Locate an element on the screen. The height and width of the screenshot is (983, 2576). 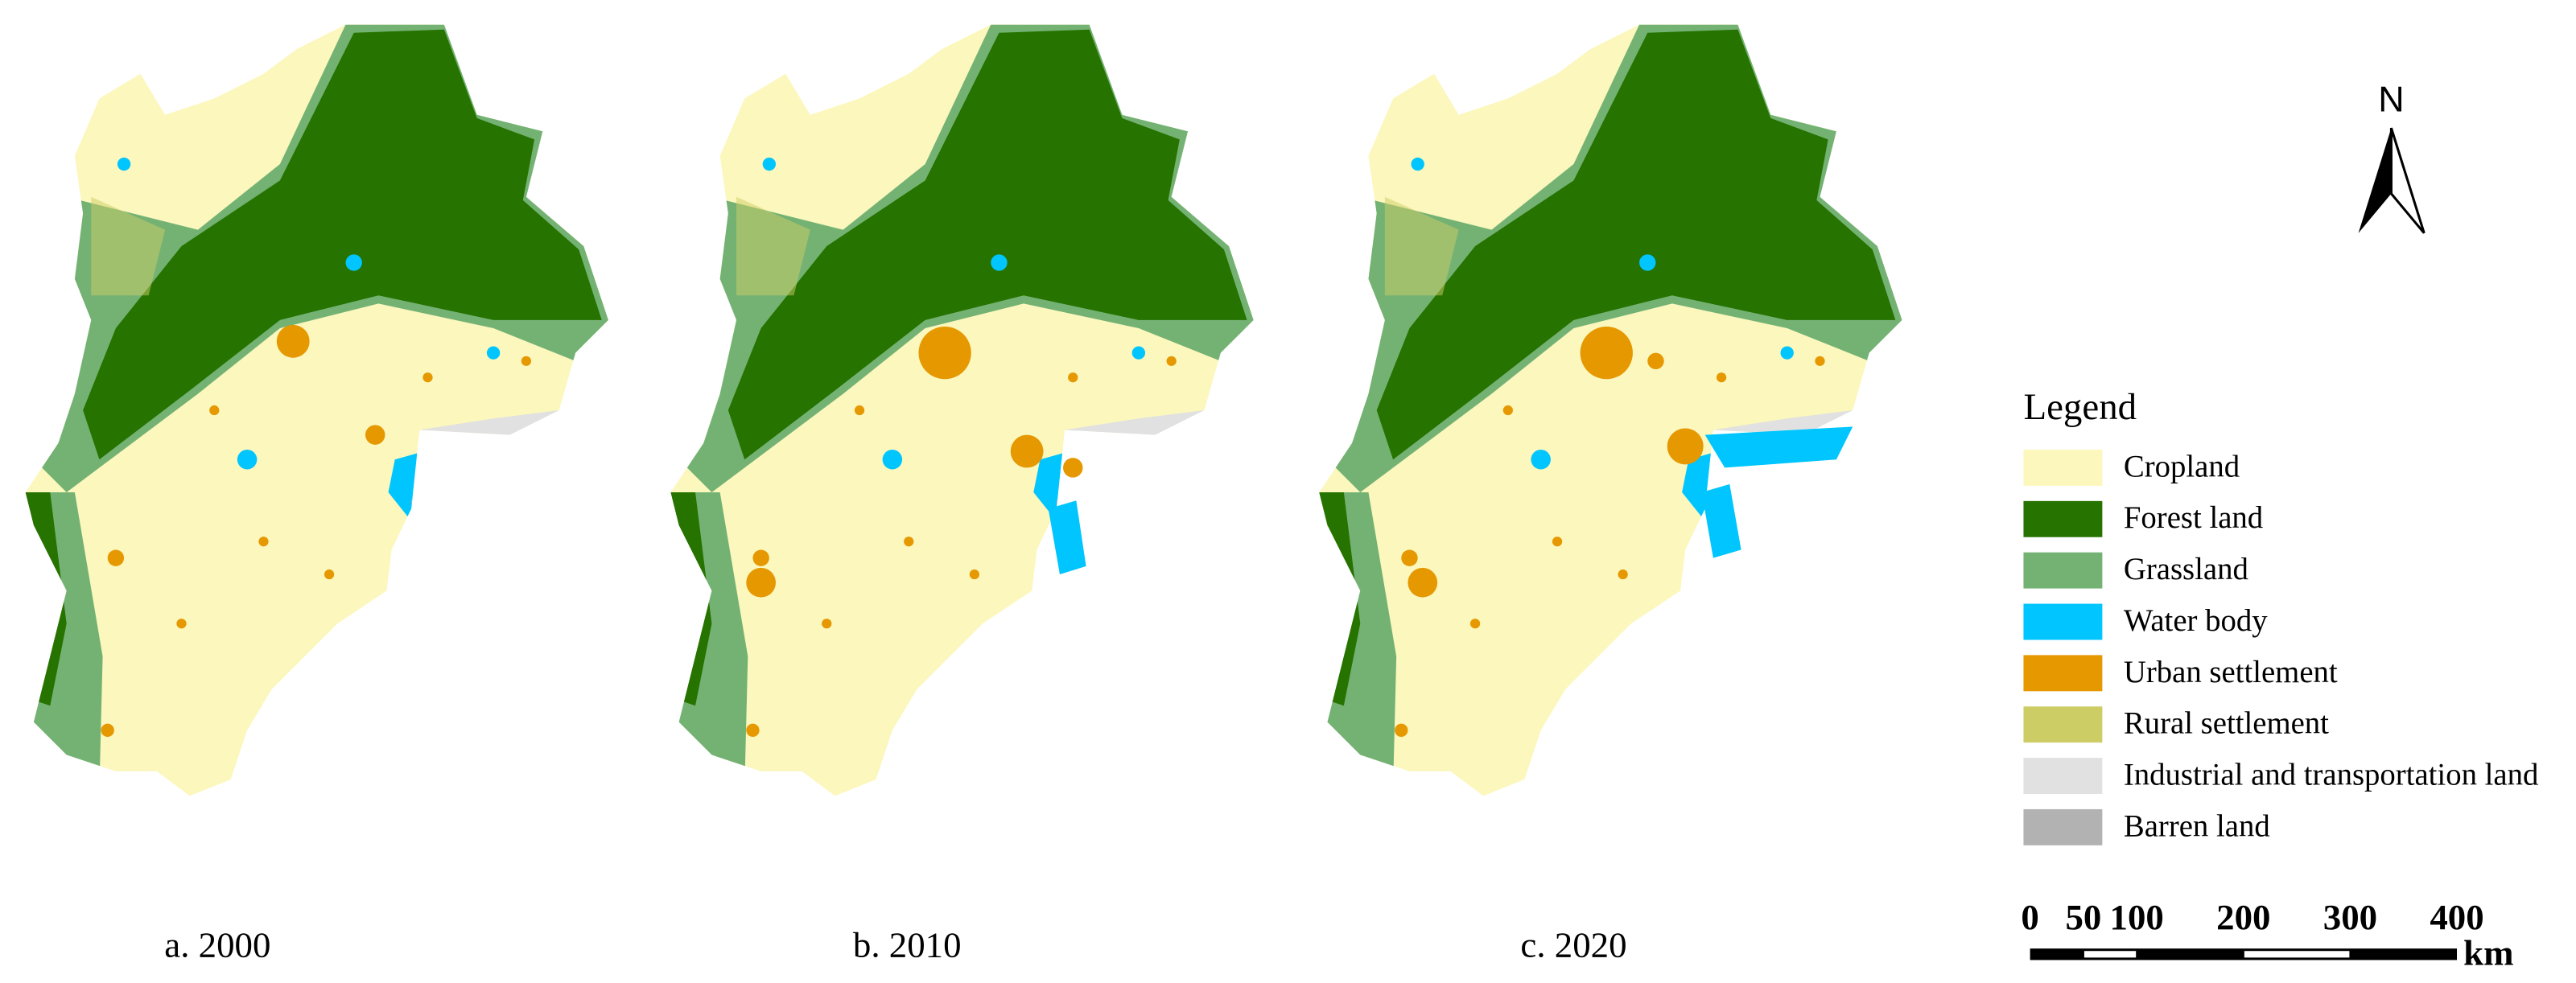
scale-tick-label: 400 is located at coordinates (2456, 917).